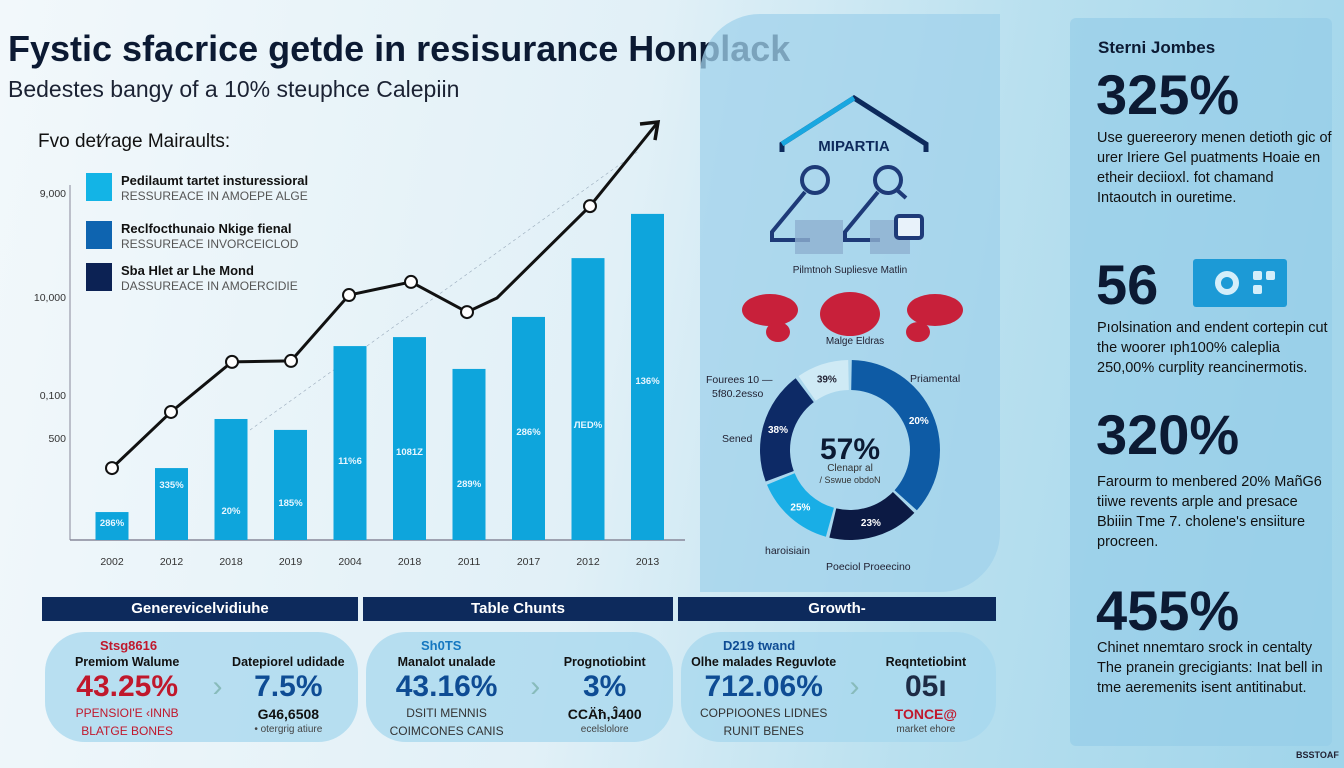 This screenshot has height=768, width=1344. I want to click on people-caption: Pilmtnoh Supliesve Matlin, so click(850, 270).